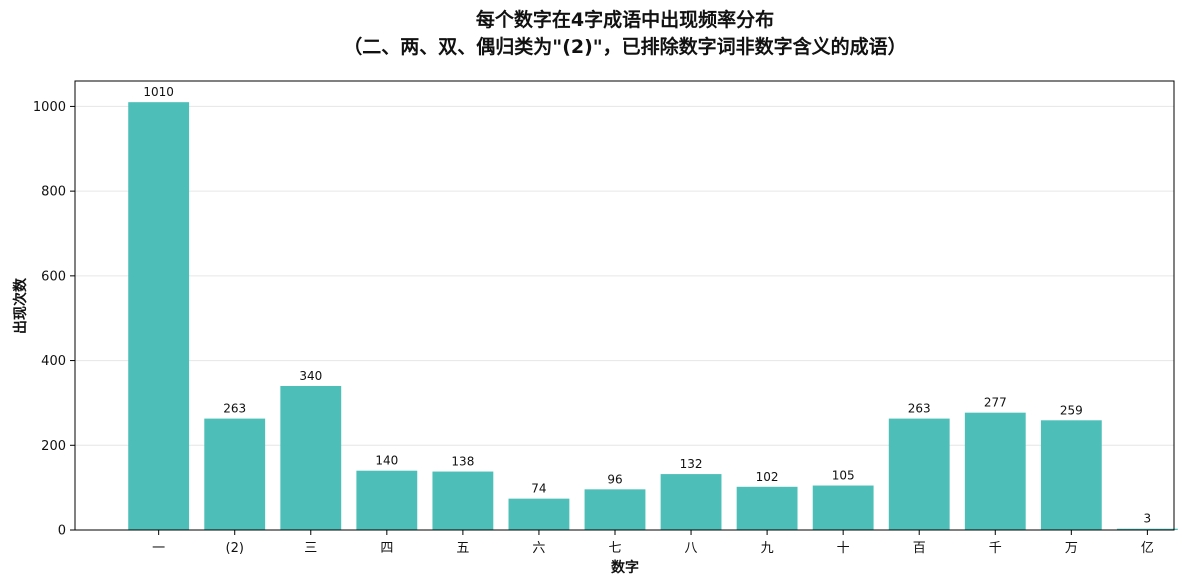  I want to click on x-tick-label: 六, so click(538, 548).